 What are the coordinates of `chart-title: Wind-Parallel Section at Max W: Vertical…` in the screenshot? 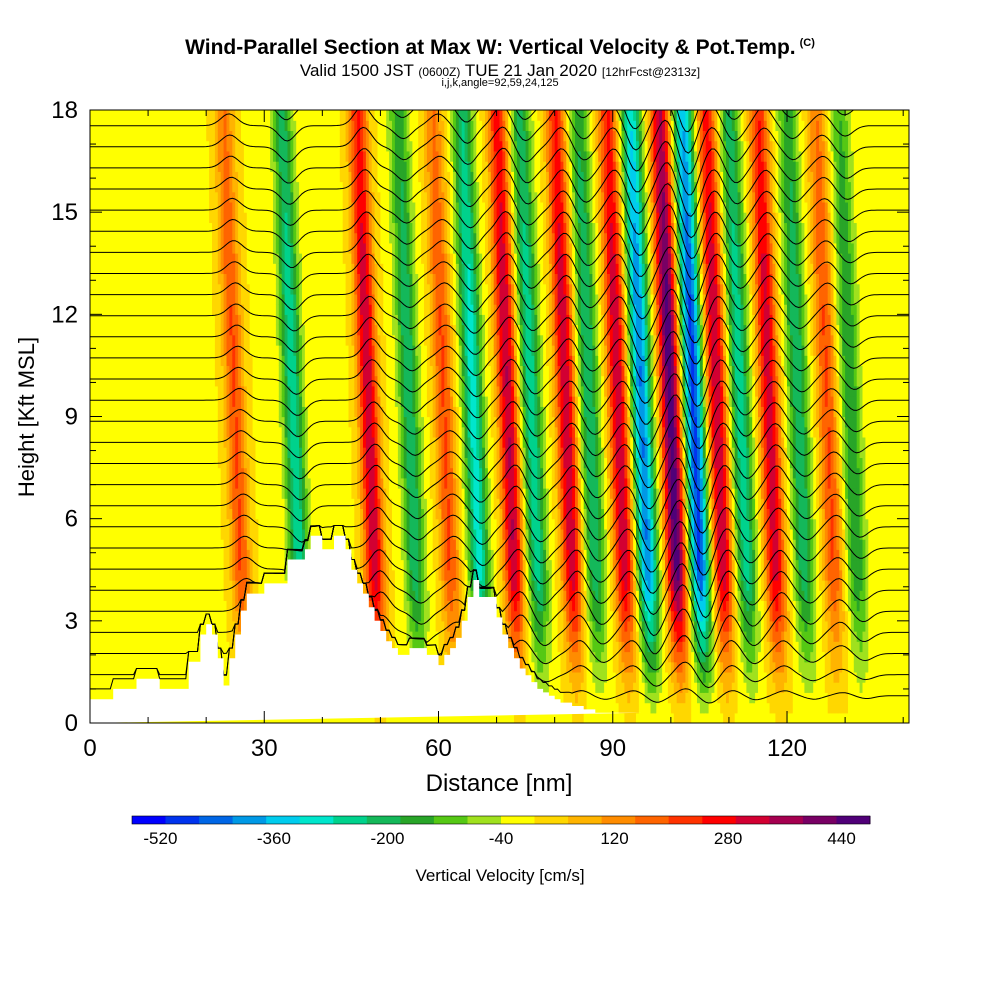 It's located at (500, 47).